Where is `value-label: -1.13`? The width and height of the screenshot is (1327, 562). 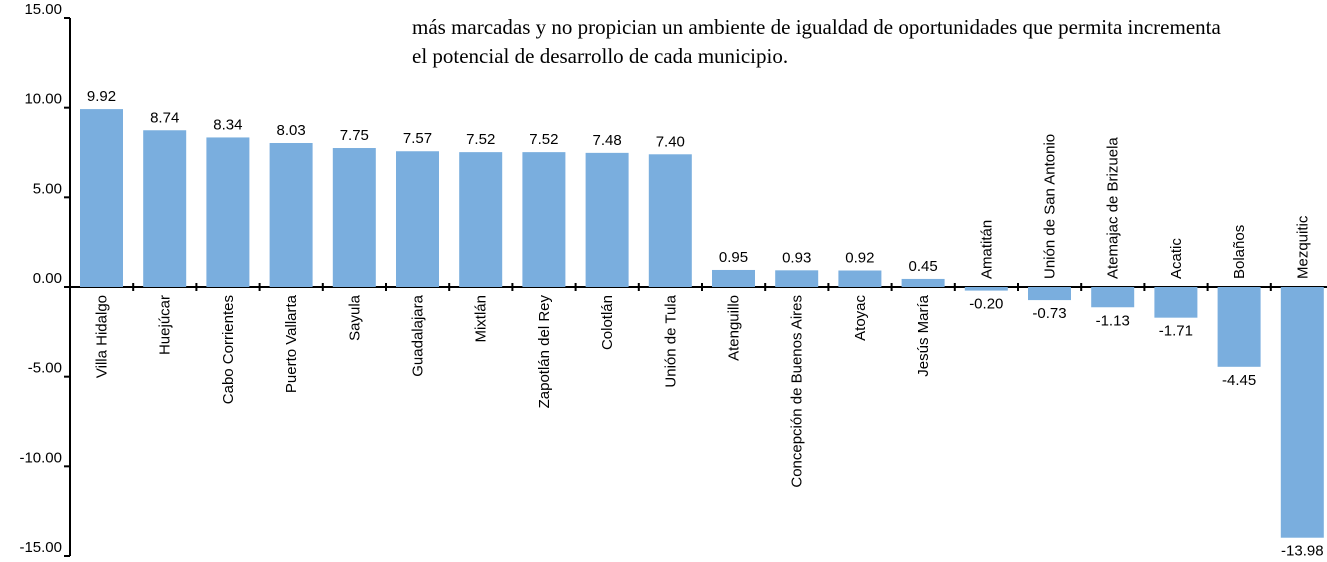 value-label: -1.13 is located at coordinates (1113, 320).